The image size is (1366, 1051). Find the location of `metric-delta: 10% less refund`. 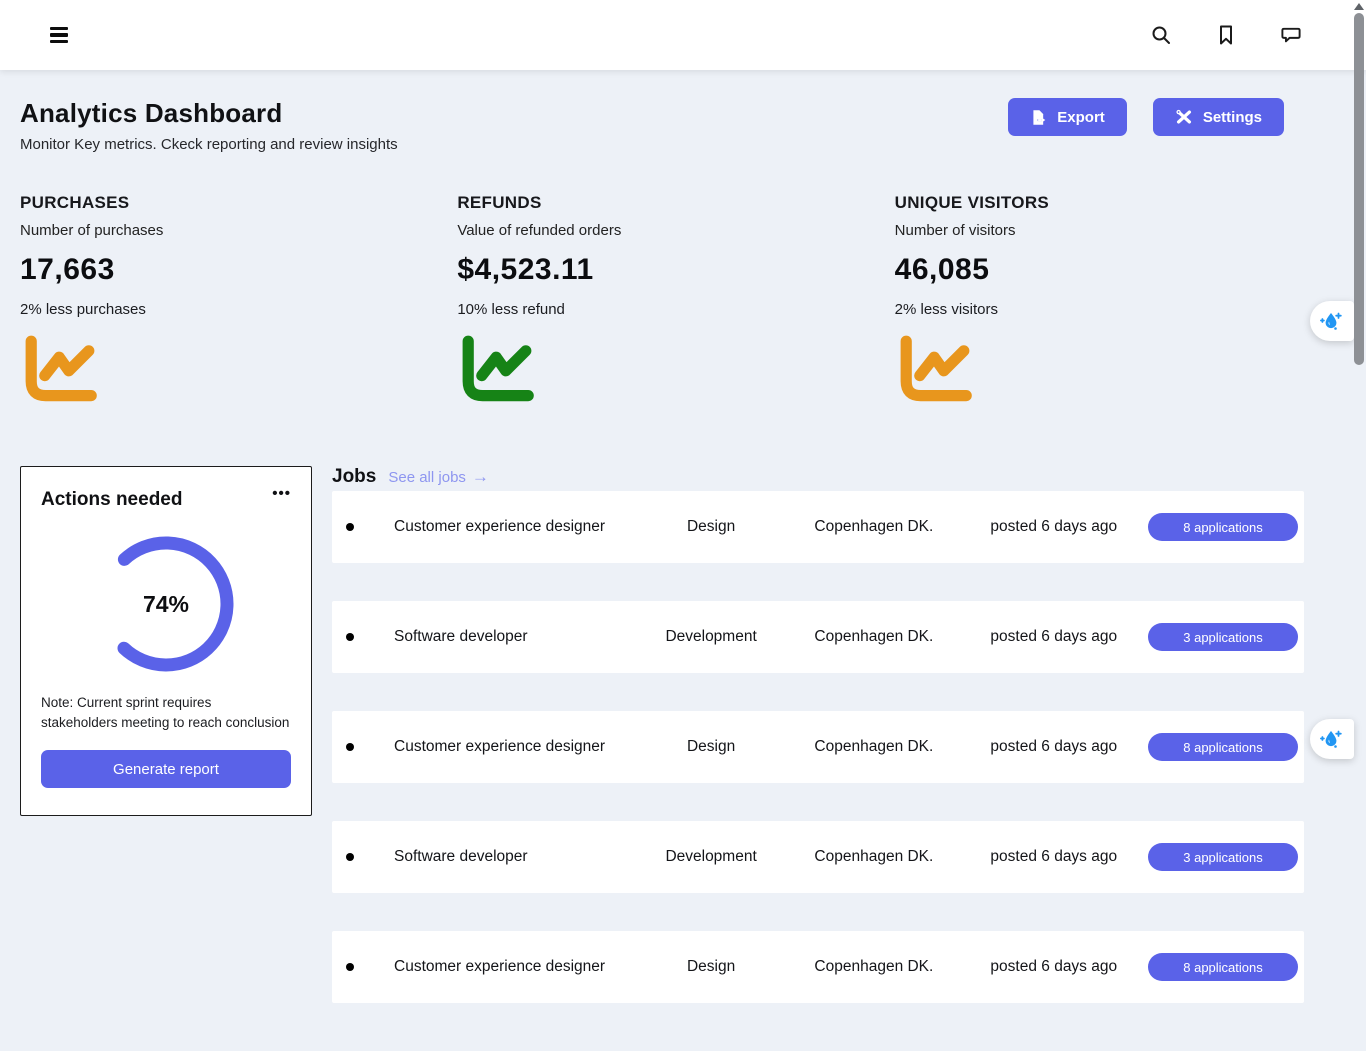

metric-delta: 10% less refund is located at coordinates (511, 309).